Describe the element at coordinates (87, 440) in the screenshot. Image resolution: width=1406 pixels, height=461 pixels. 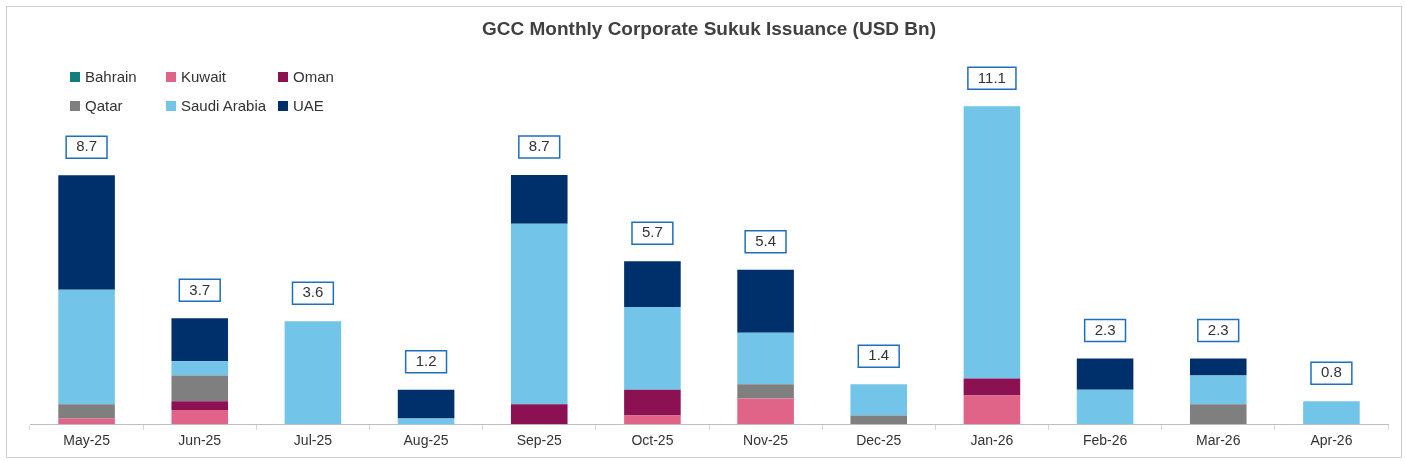
I see `x-tick-label: May-25` at that location.